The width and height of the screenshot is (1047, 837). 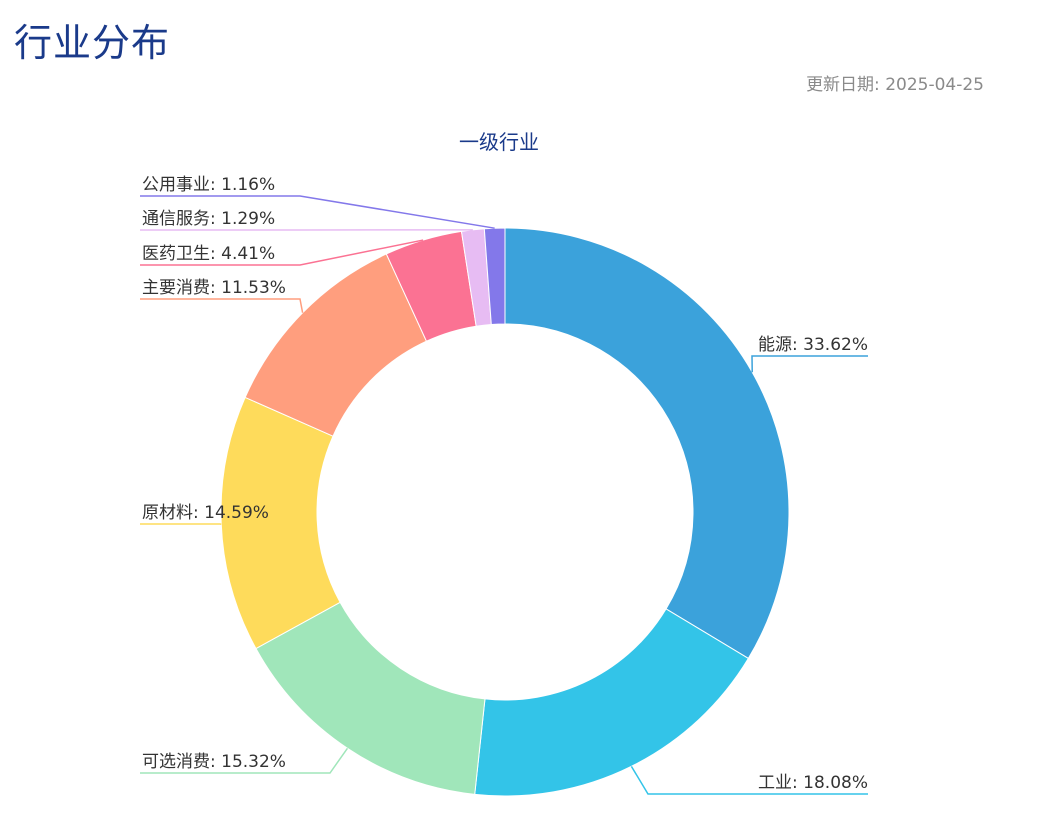 What do you see at coordinates (499, 142) in the screenshot?
I see `chart-title: 一级行业` at bounding box center [499, 142].